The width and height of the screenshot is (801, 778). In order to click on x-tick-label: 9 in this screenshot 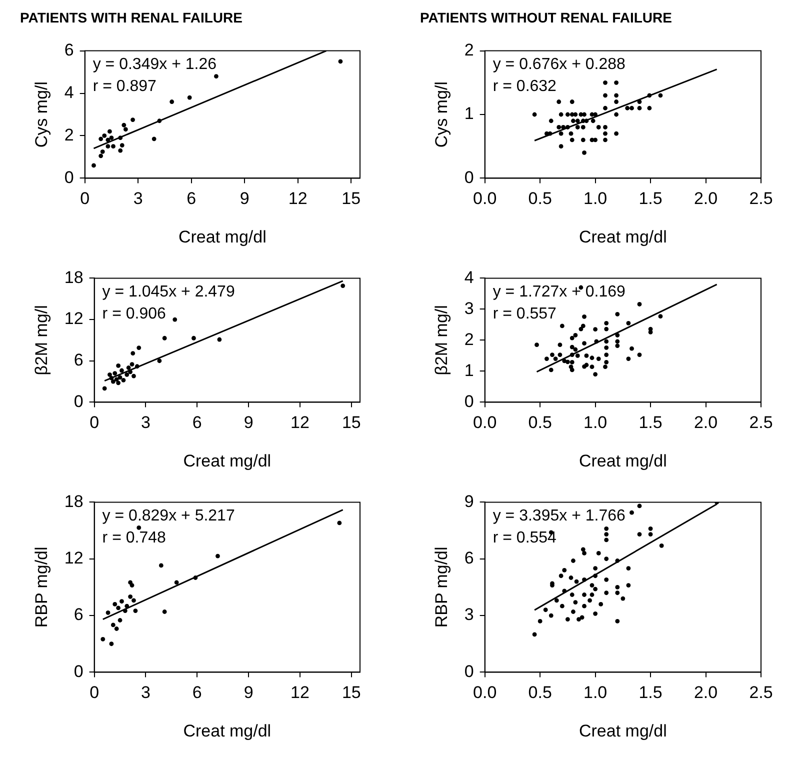, I will do `click(249, 422)`.